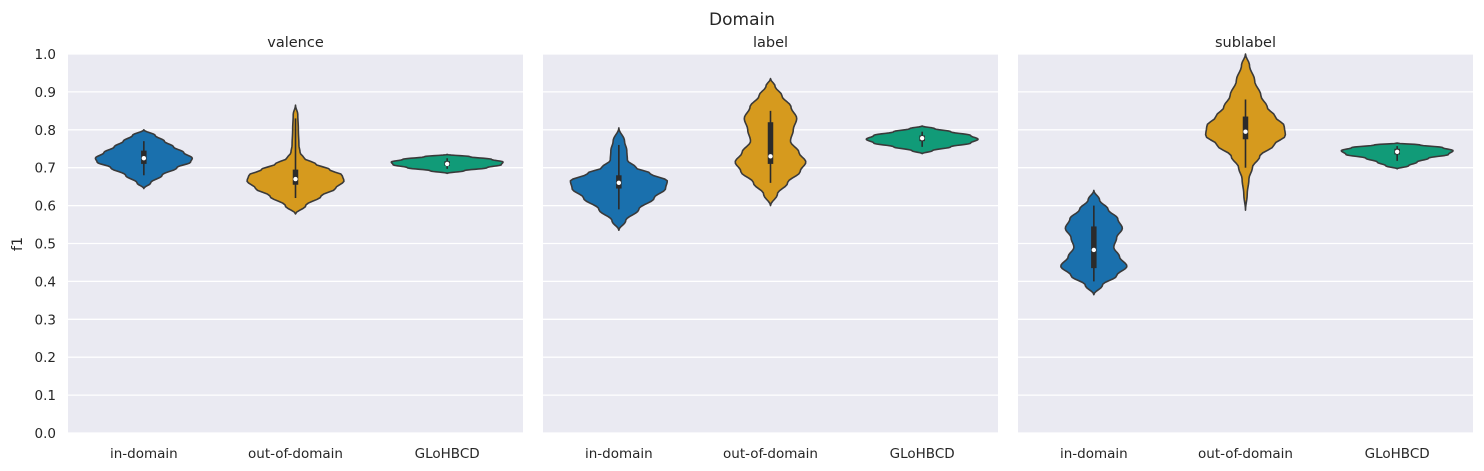 This screenshot has width=1484, height=471. I want to click on y-tick-label: 0.2, so click(45, 358).